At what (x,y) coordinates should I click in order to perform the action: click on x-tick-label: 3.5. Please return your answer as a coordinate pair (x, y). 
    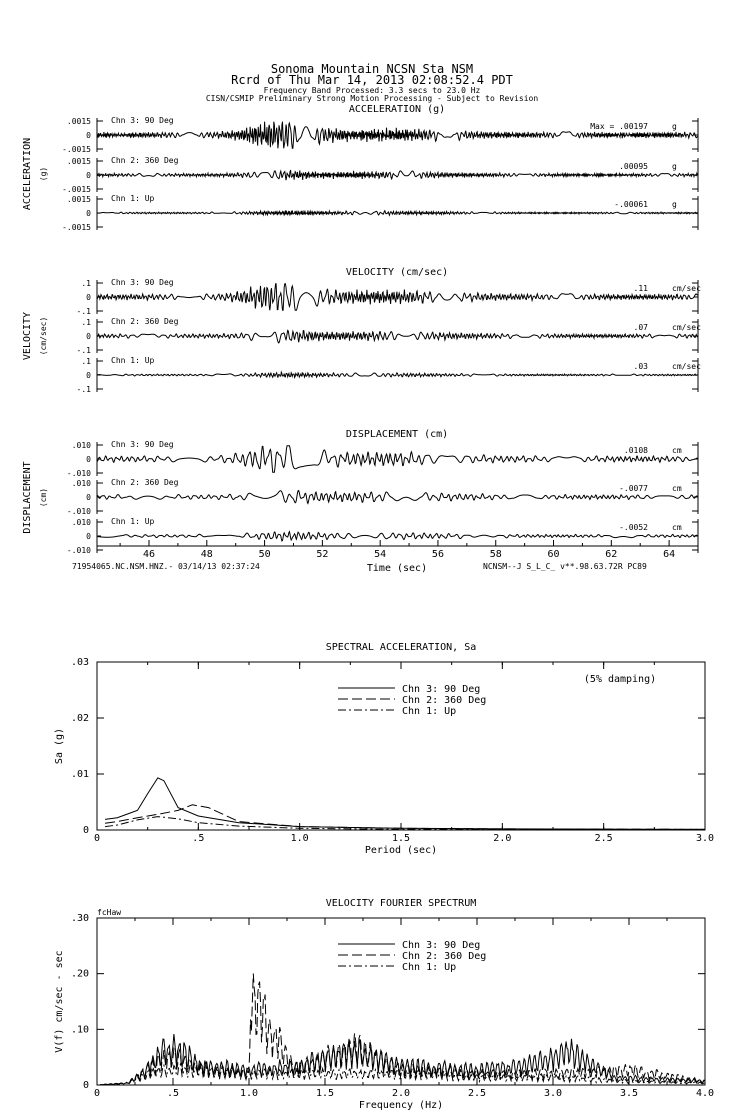
    Looking at the image, I should click on (629, 1093).